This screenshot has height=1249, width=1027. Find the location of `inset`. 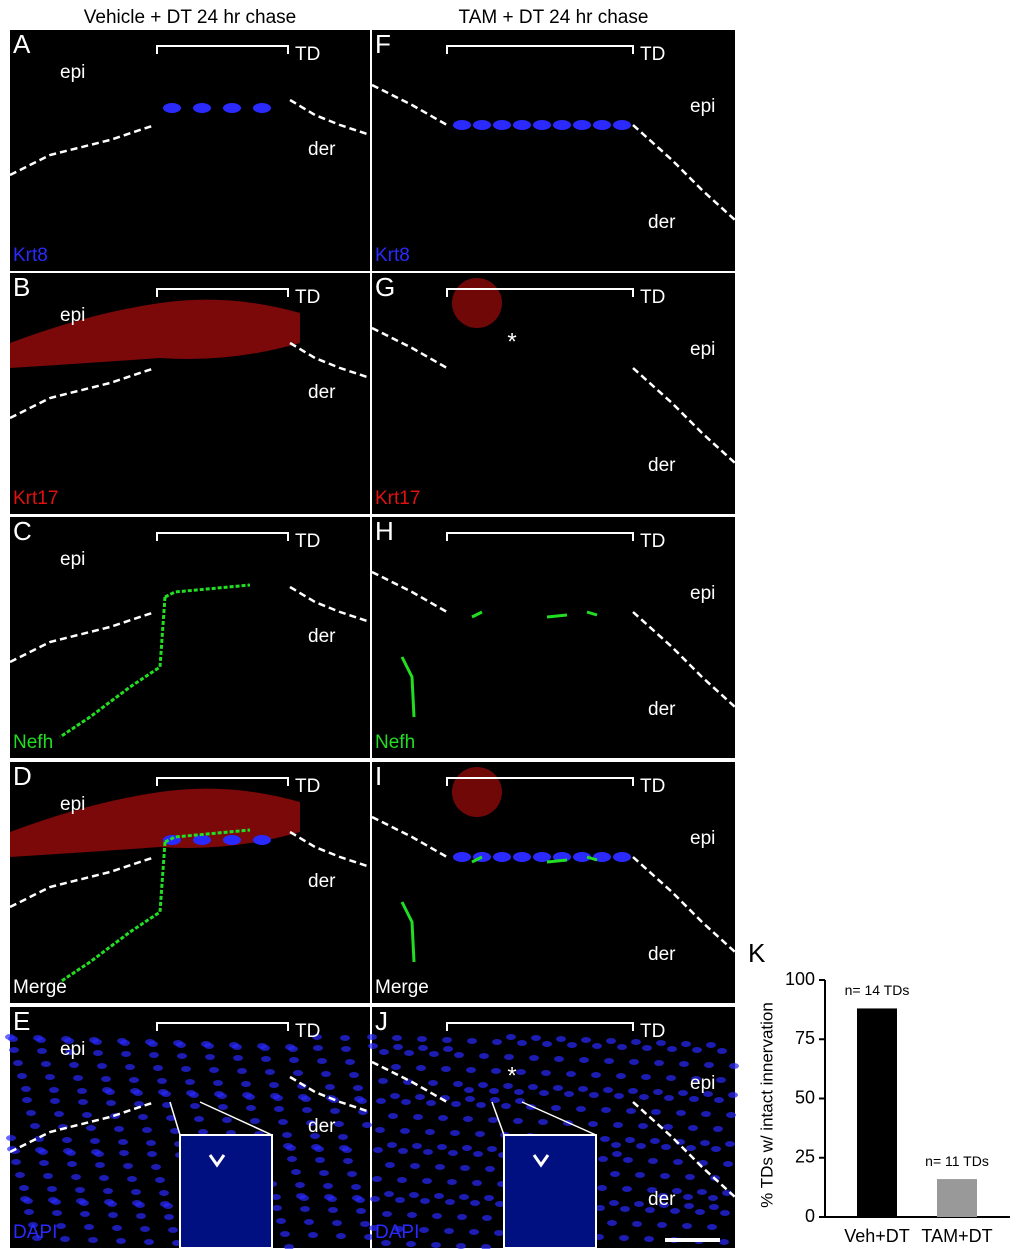

inset is located at coordinates (226, 1191).